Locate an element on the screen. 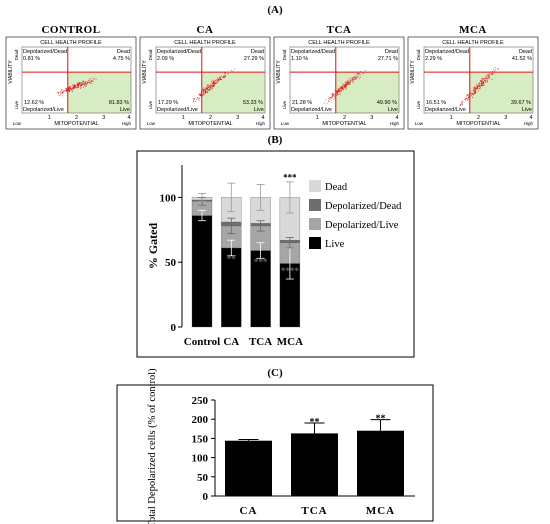  legend-swatch-dead is located at coordinates (315, 186).